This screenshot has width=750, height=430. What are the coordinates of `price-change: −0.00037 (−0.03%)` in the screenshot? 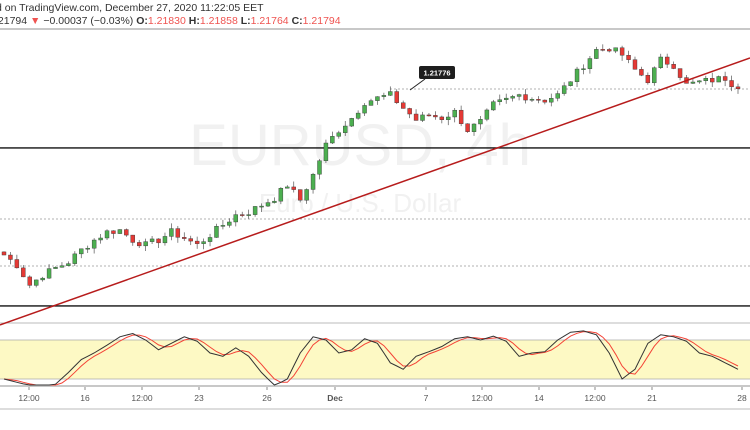 It's located at (88, 21).